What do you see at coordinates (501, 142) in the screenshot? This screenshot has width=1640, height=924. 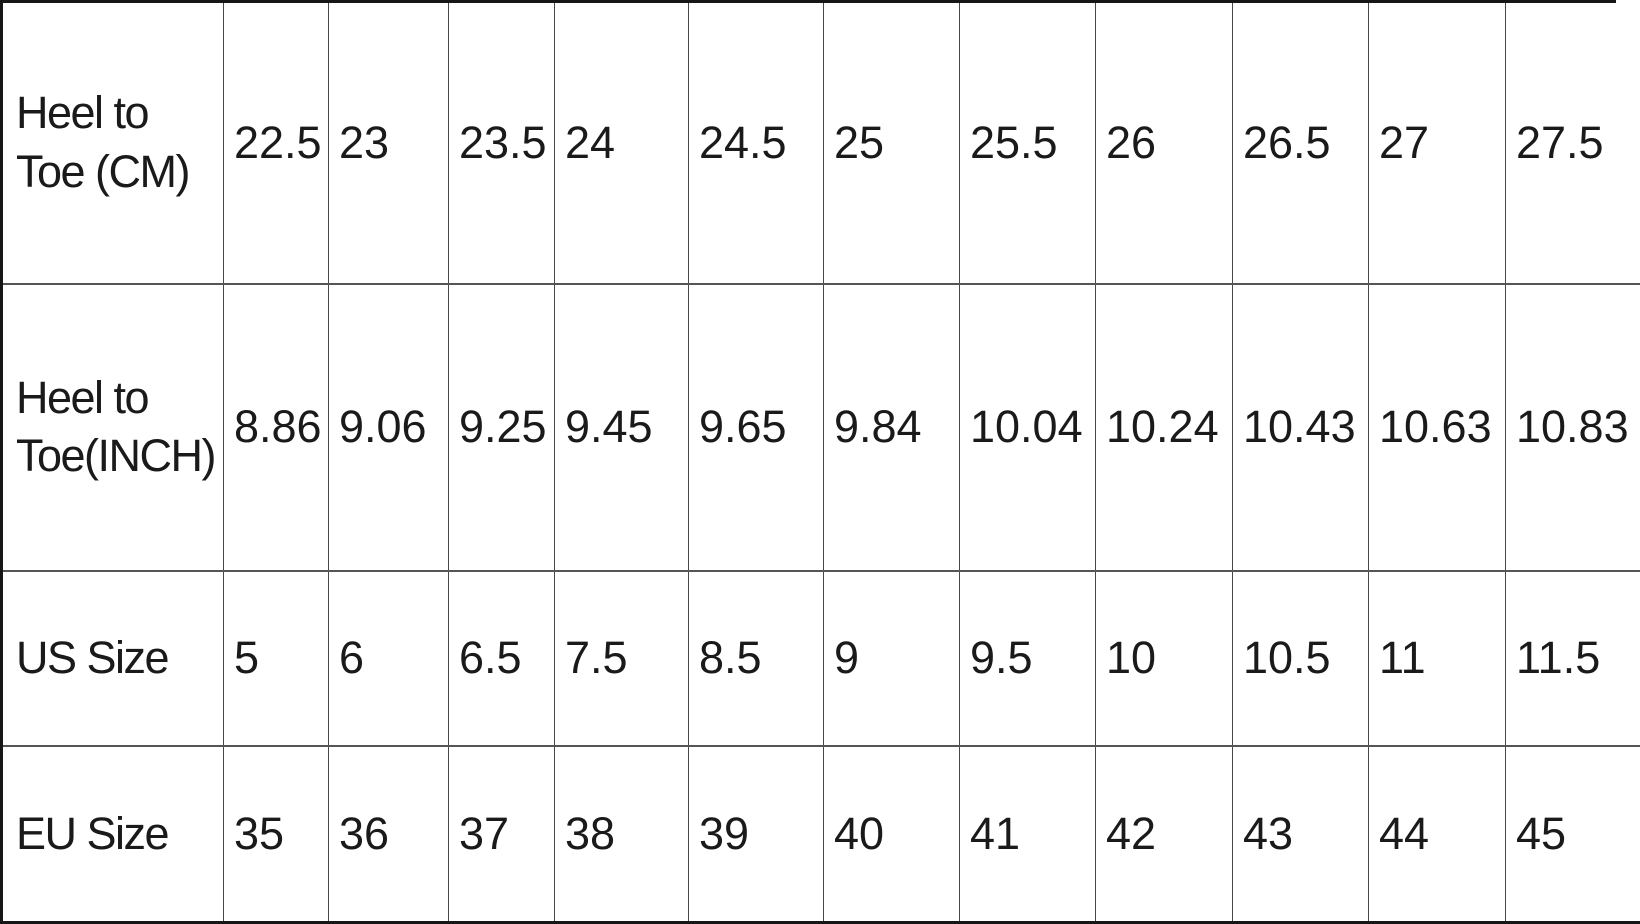 I see `value-cell: 23.5` at bounding box center [501, 142].